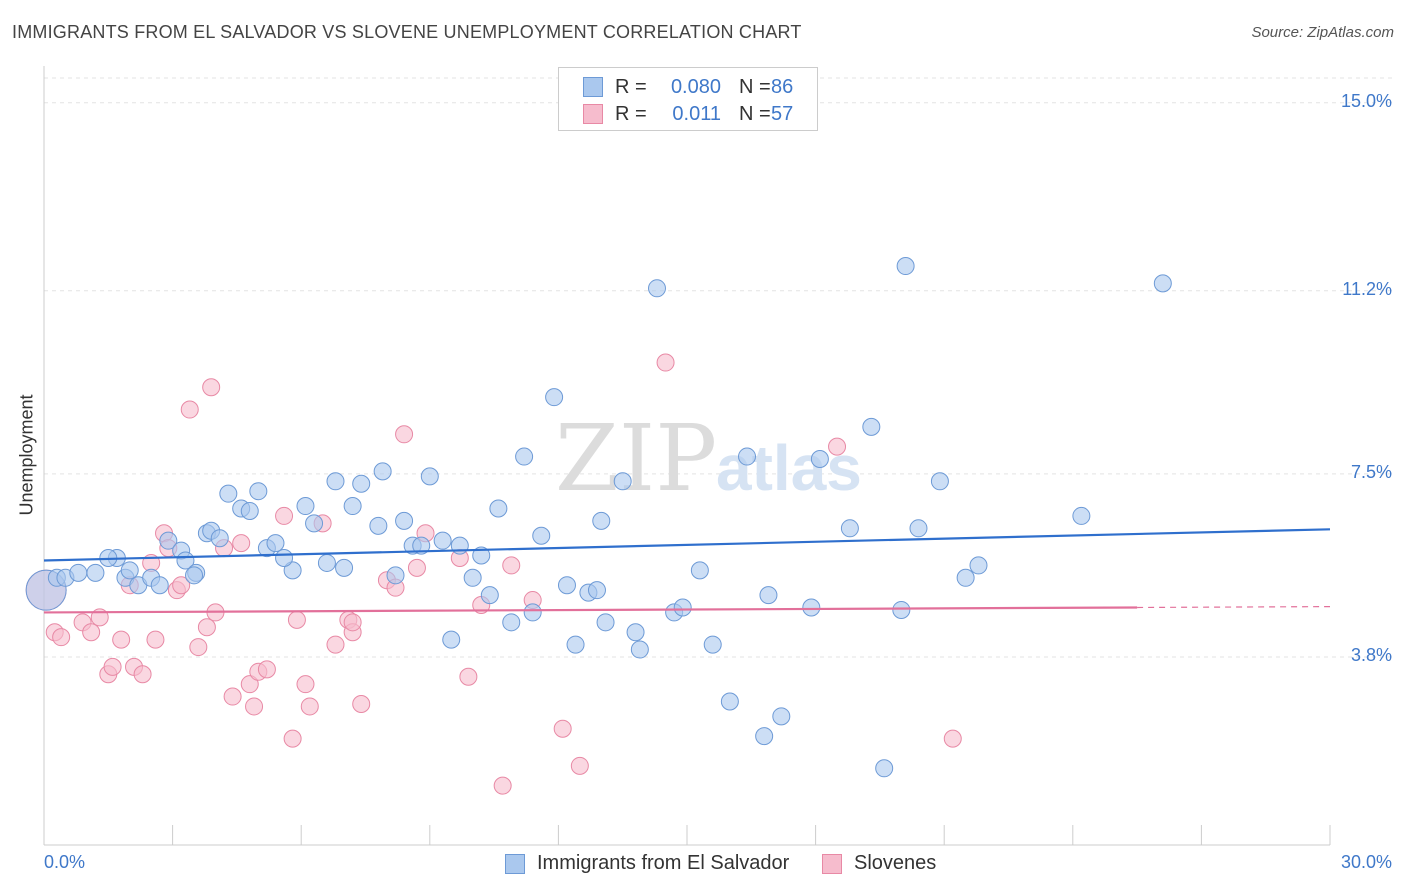 The height and width of the screenshot is (892, 1406). I want to click on y-tick-label: 15.0%, so click(1366, 100).